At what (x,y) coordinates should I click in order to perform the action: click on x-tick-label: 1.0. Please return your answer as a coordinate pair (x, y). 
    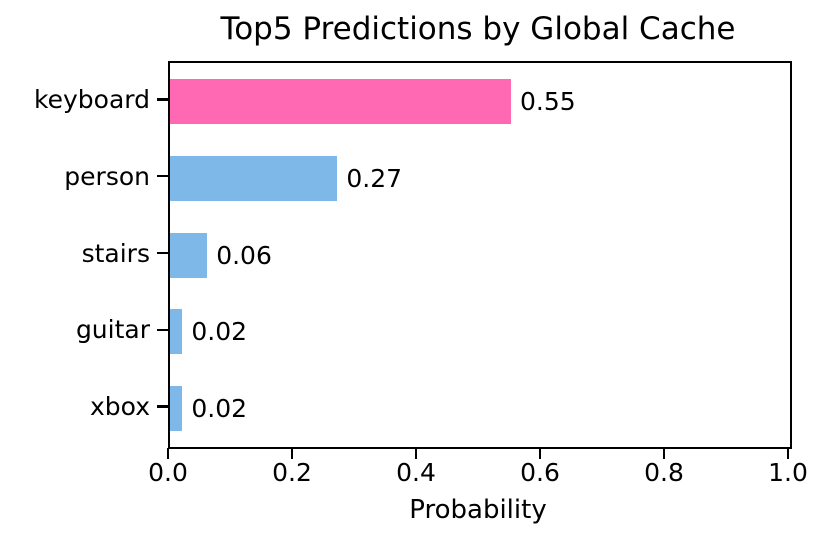
    Looking at the image, I should click on (788, 472).